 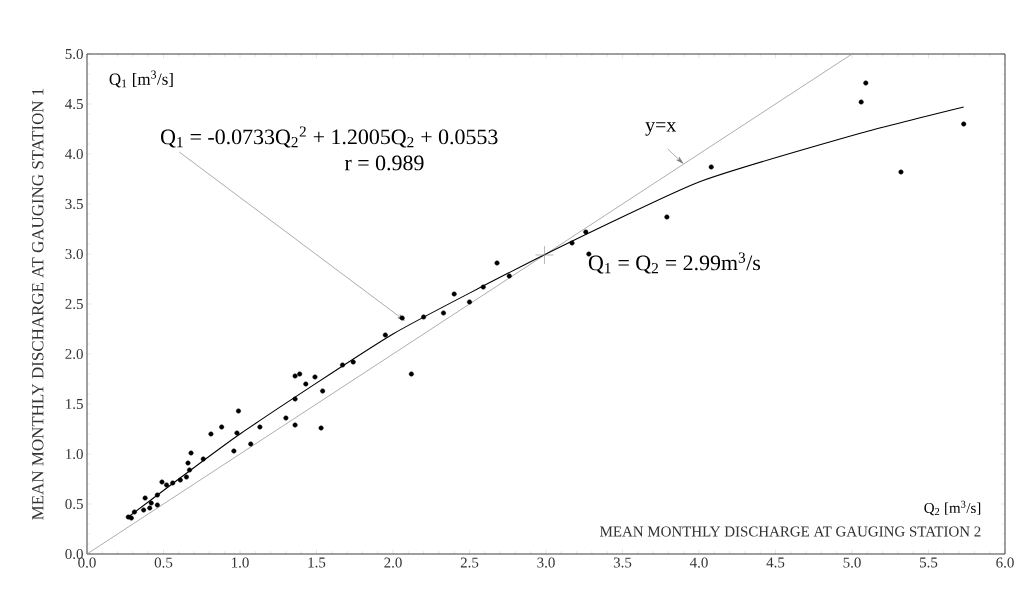 What do you see at coordinates (790, 531) in the screenshot?
I see `x-axis-title: MEAN MONTHLY DISCHARGE AT GAUGING STATION 2` at bounding box center [790, 531].